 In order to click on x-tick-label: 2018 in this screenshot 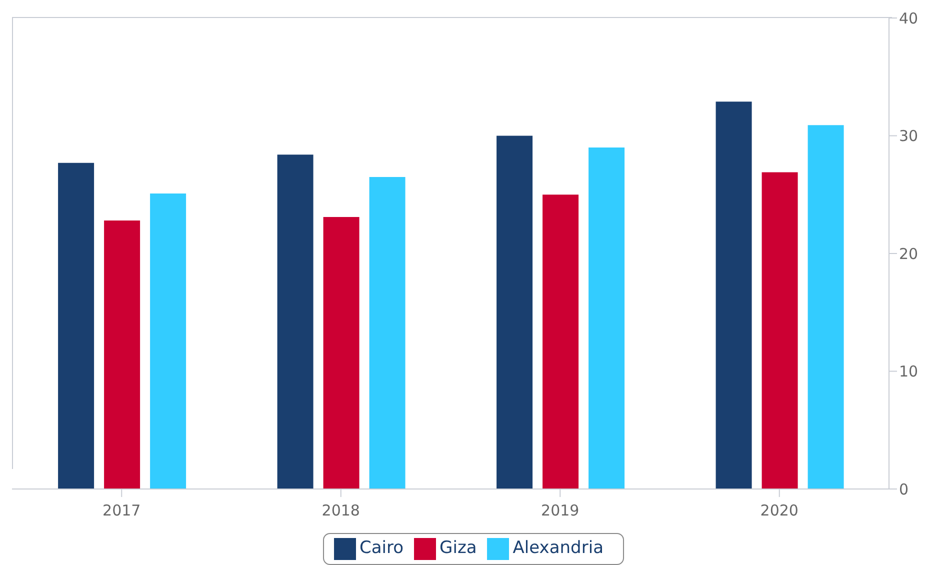, I will do `click(341, 511)`.